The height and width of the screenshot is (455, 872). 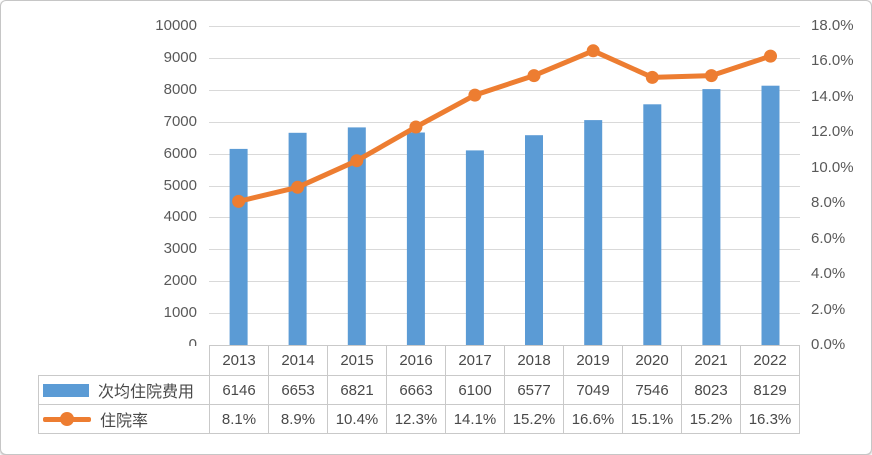 I want to click on year-cell-2019: 2019, so click(x=593, y=360).